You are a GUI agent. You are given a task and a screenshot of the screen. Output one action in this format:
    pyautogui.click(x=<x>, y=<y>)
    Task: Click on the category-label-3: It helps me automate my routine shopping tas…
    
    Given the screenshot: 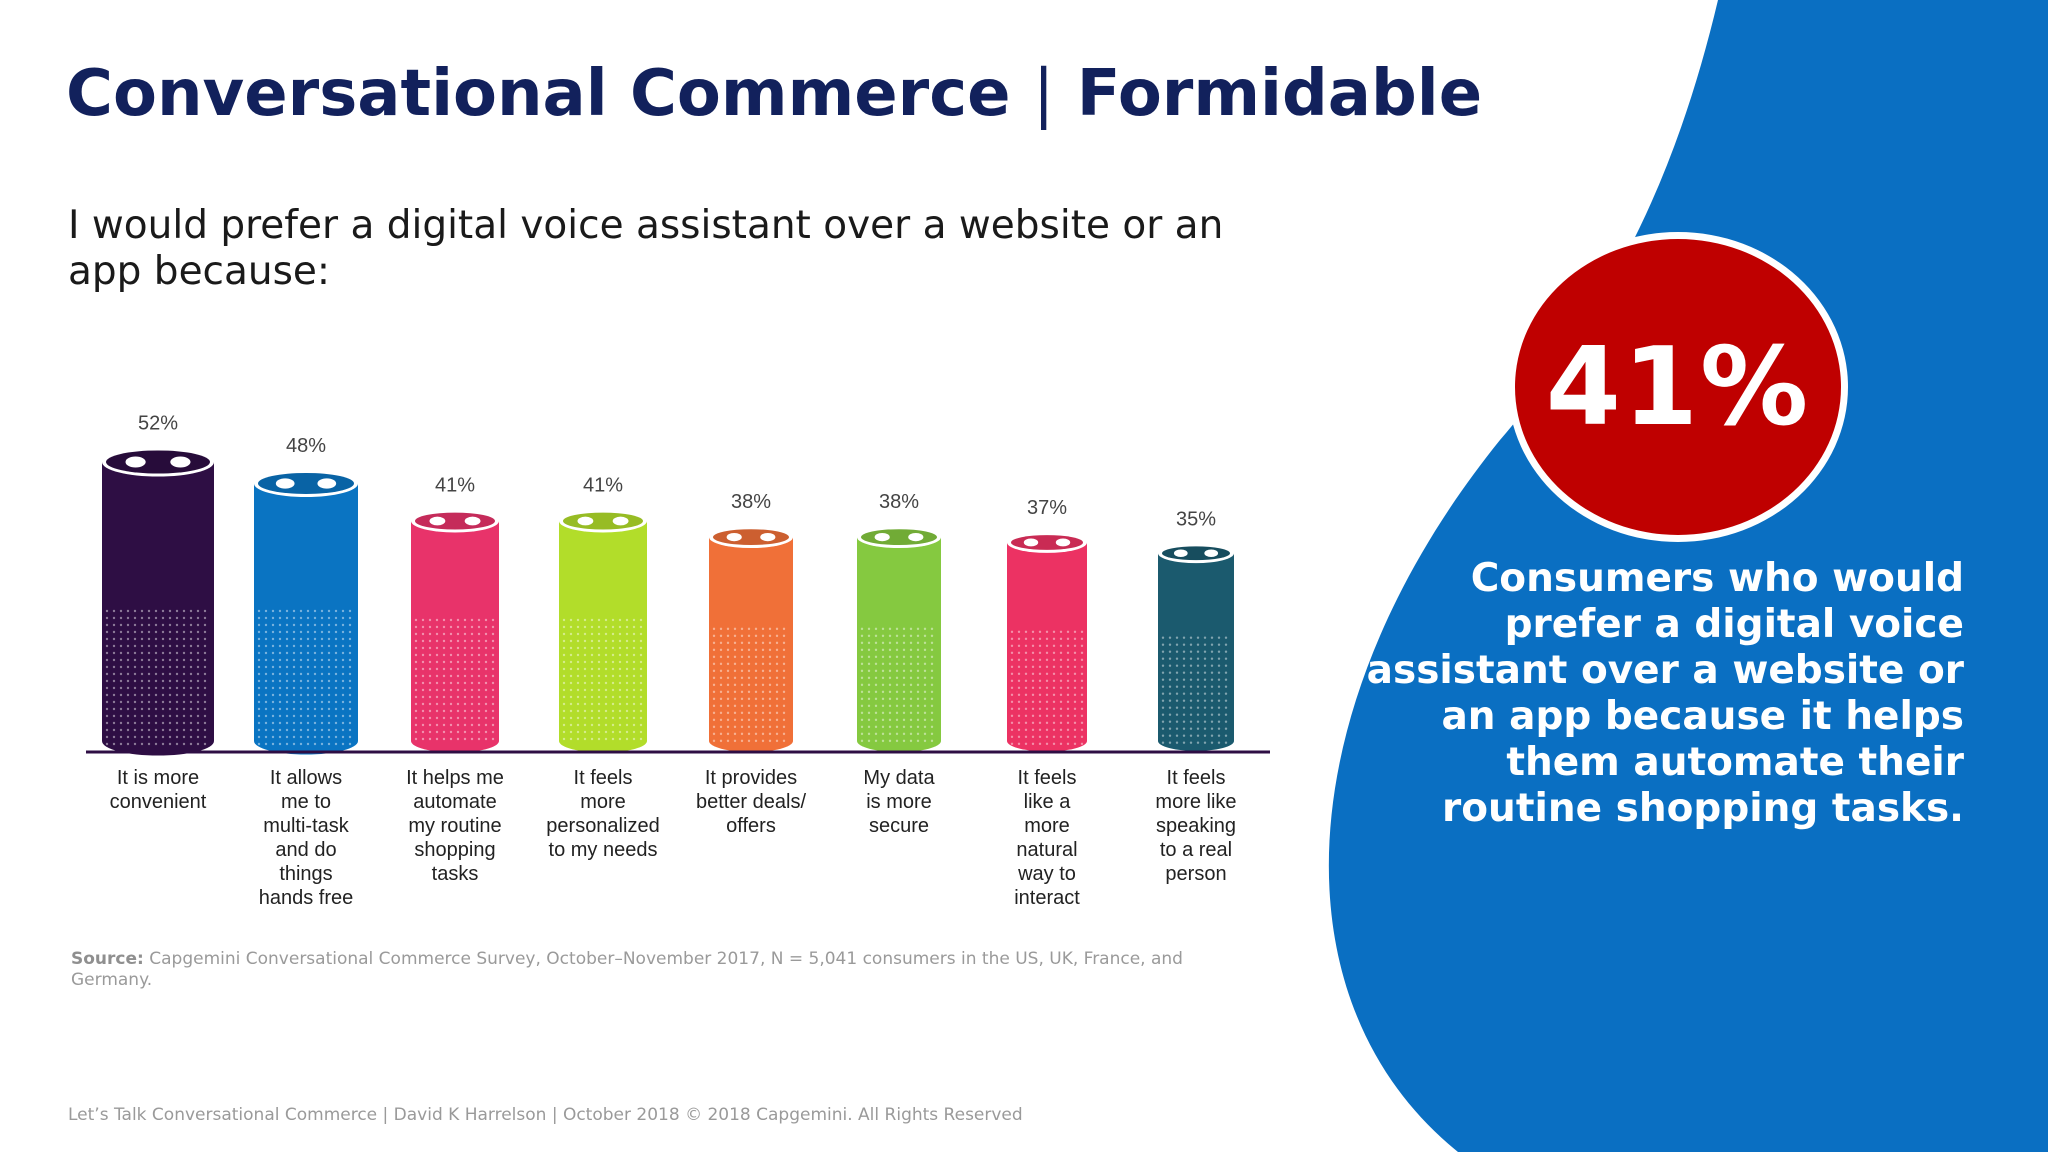 What is the action you would take?
    pyautogui.click(x=455, y=826)
    